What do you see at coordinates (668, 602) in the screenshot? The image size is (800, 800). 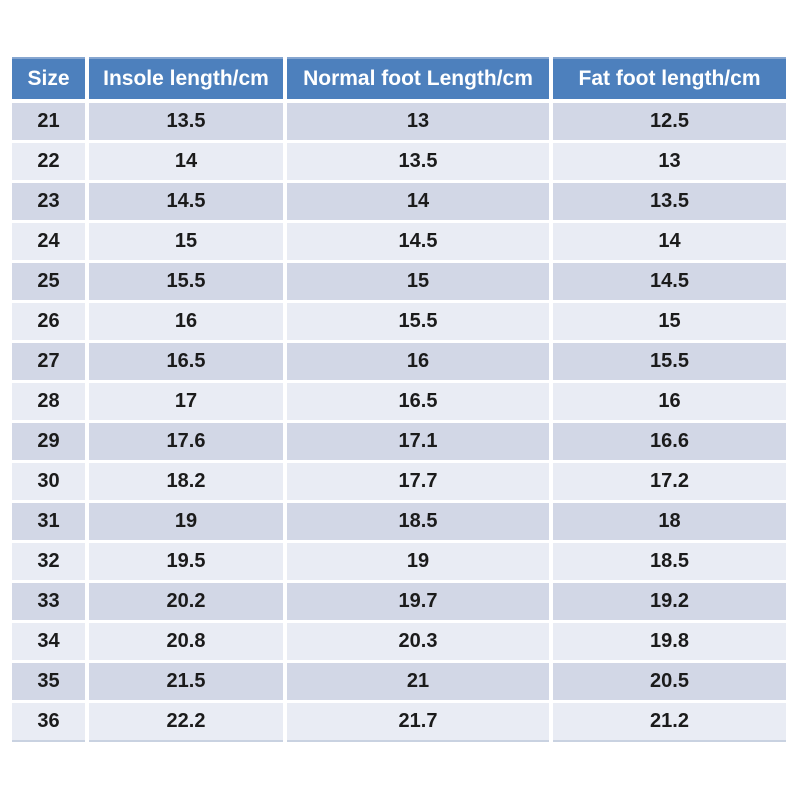 I see `length-cell: 19.2` at bounding box center [668, 602].